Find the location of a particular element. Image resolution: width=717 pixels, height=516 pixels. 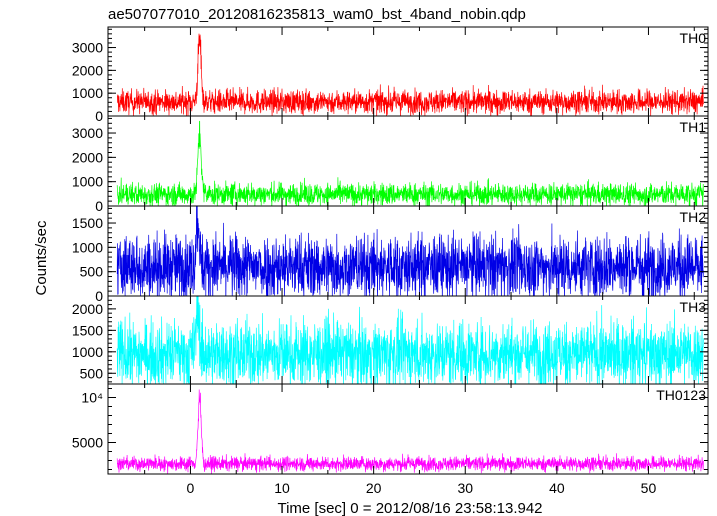

series-line-th0 is located at coordinates (410, 74).